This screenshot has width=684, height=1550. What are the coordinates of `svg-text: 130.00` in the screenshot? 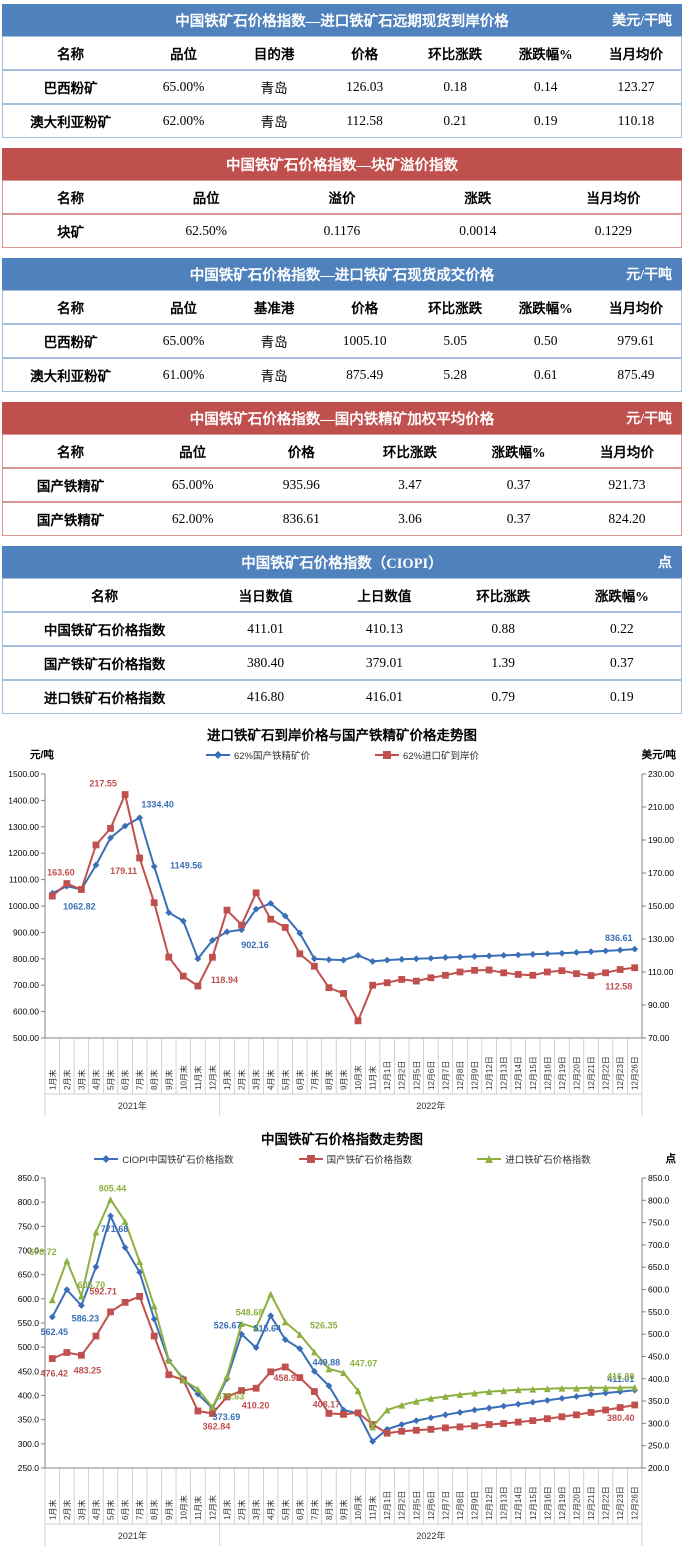 It's located at (661, 939).